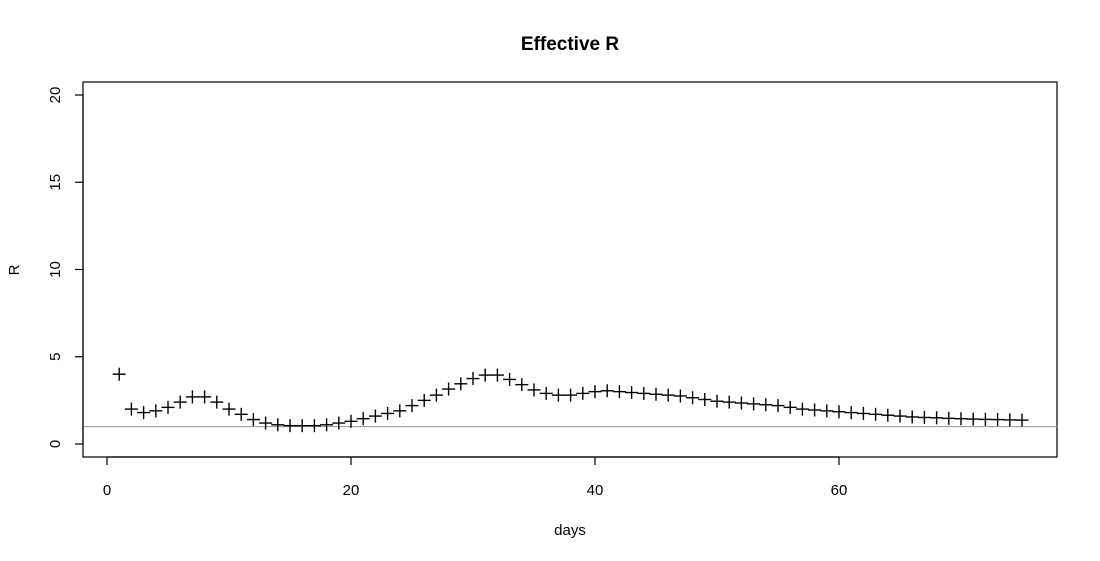  What do you see at coordinates (55, 269) in the screenshot?
I see `y-tick-label: 10` at bounding box center [55, 269].